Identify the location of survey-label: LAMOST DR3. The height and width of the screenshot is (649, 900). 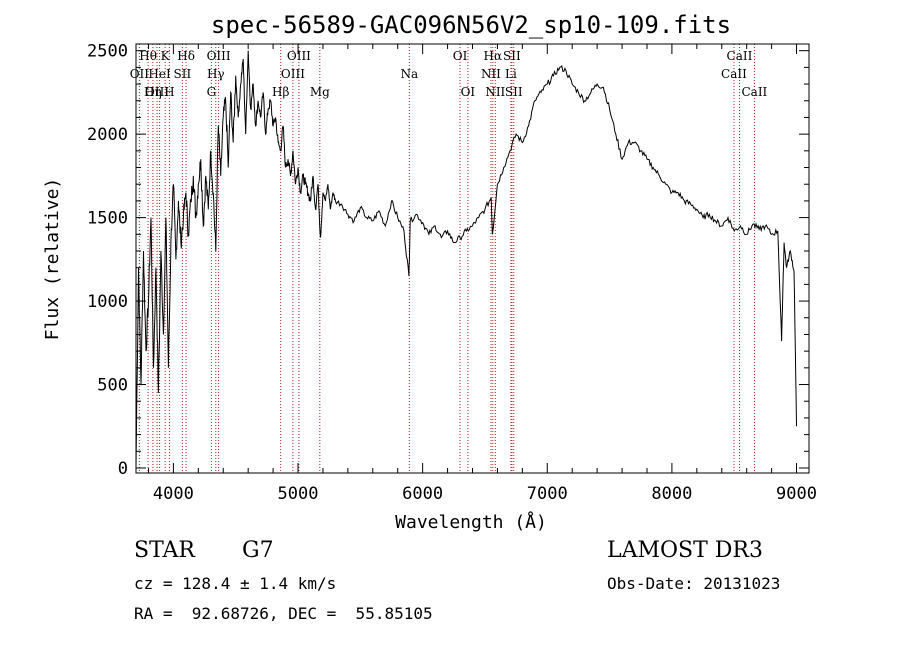
(685, 550).